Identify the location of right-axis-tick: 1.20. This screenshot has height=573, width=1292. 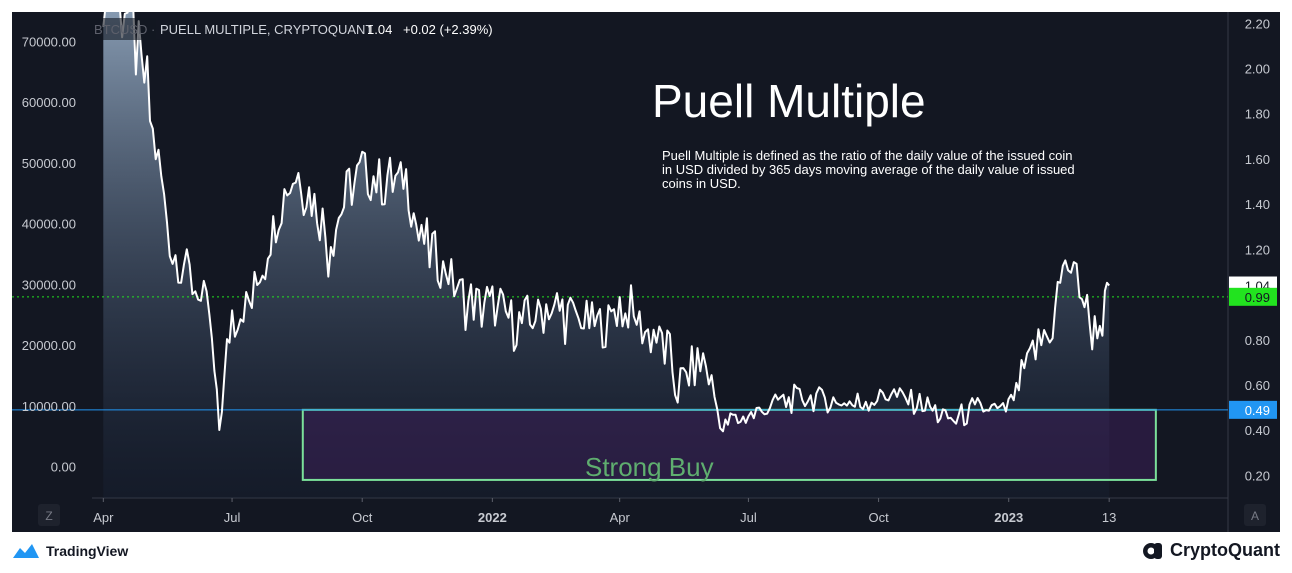
(1257, 249).